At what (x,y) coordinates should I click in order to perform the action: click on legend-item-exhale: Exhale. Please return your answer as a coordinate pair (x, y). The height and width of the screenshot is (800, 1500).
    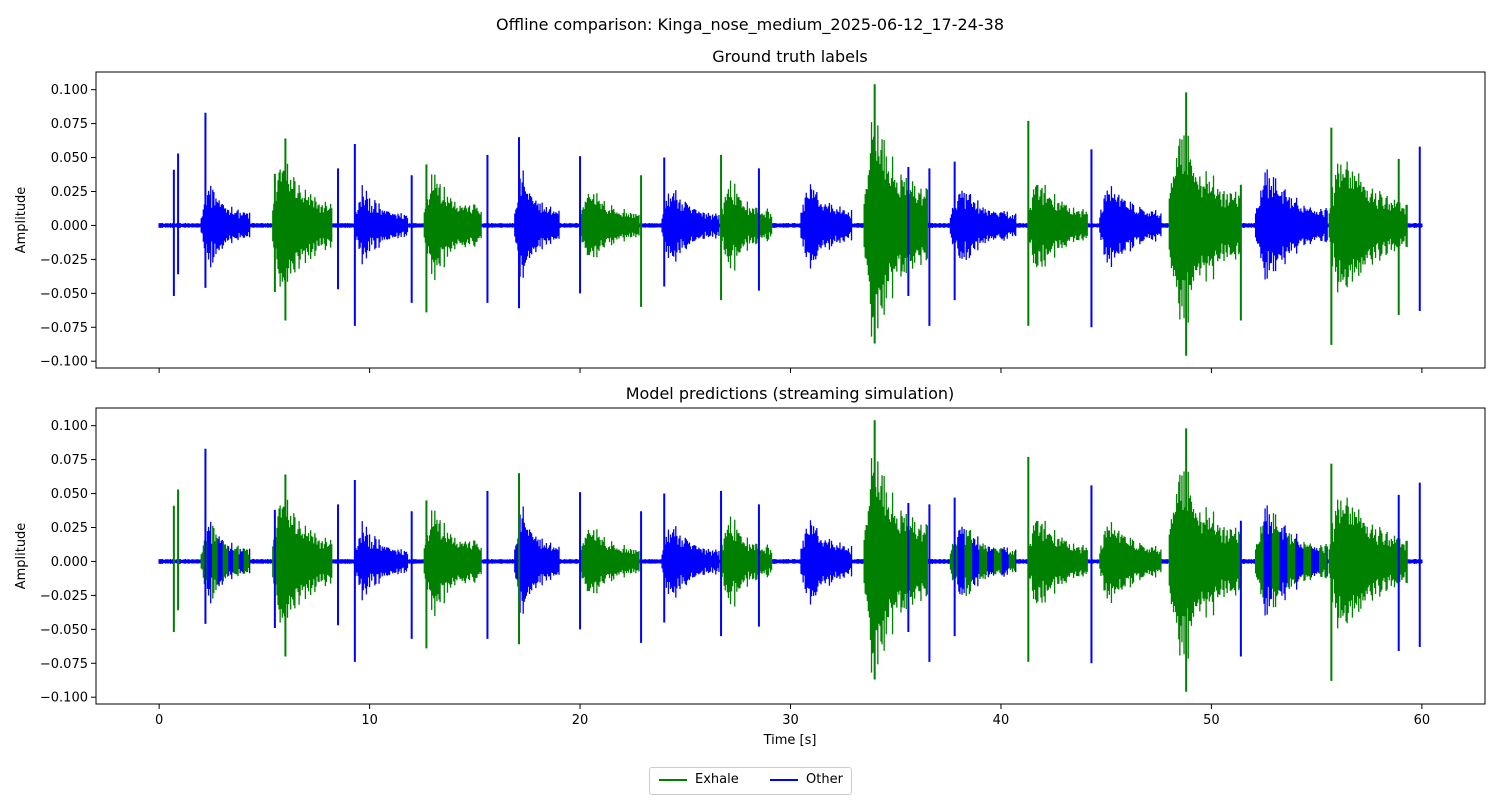
    Looking at the image, I should click on (699, 779).